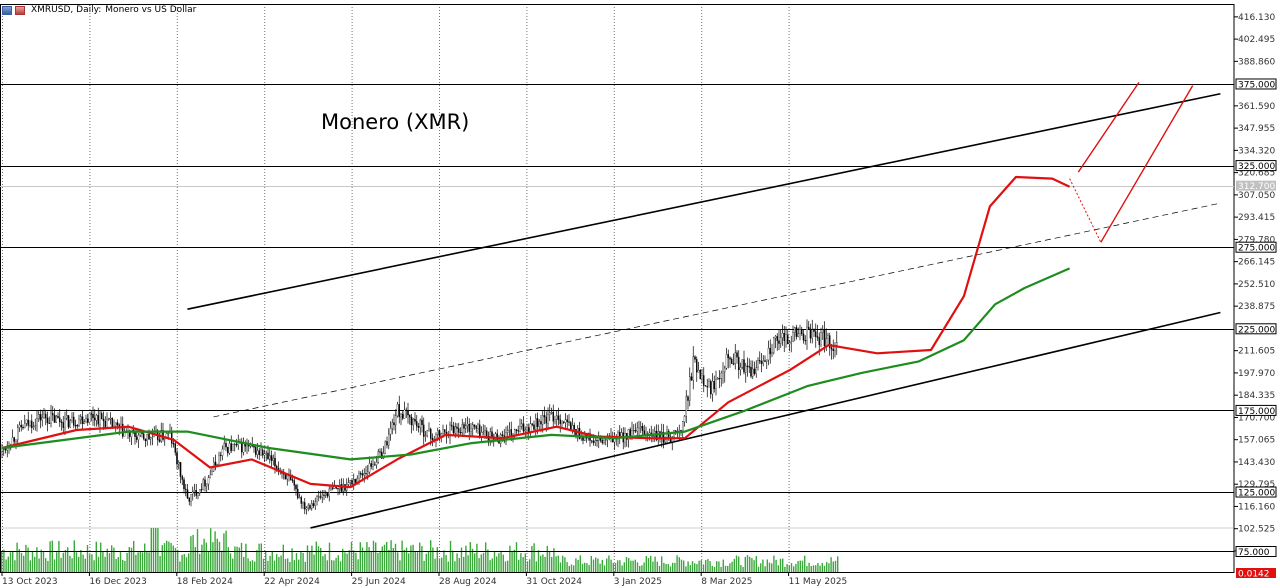 Image resolution: width=1280 pixels, height=588 pixels. I want to click on date-tick-label: 11 May 2025, so click(818, 582).